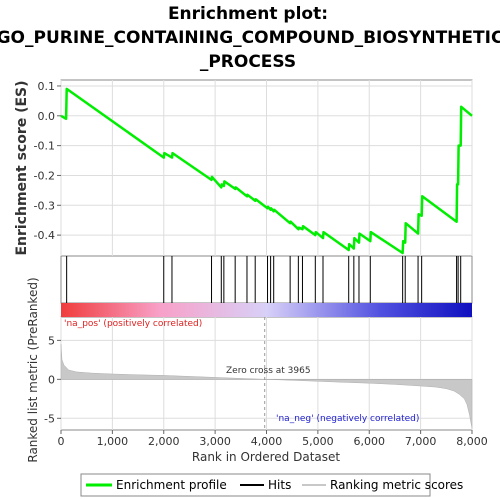 The image size is (500, 500). What do you see at coordinates (44, 205) in the screenshot?
I see `es-tick-label: -0.3` at bounding box center [44, 205].